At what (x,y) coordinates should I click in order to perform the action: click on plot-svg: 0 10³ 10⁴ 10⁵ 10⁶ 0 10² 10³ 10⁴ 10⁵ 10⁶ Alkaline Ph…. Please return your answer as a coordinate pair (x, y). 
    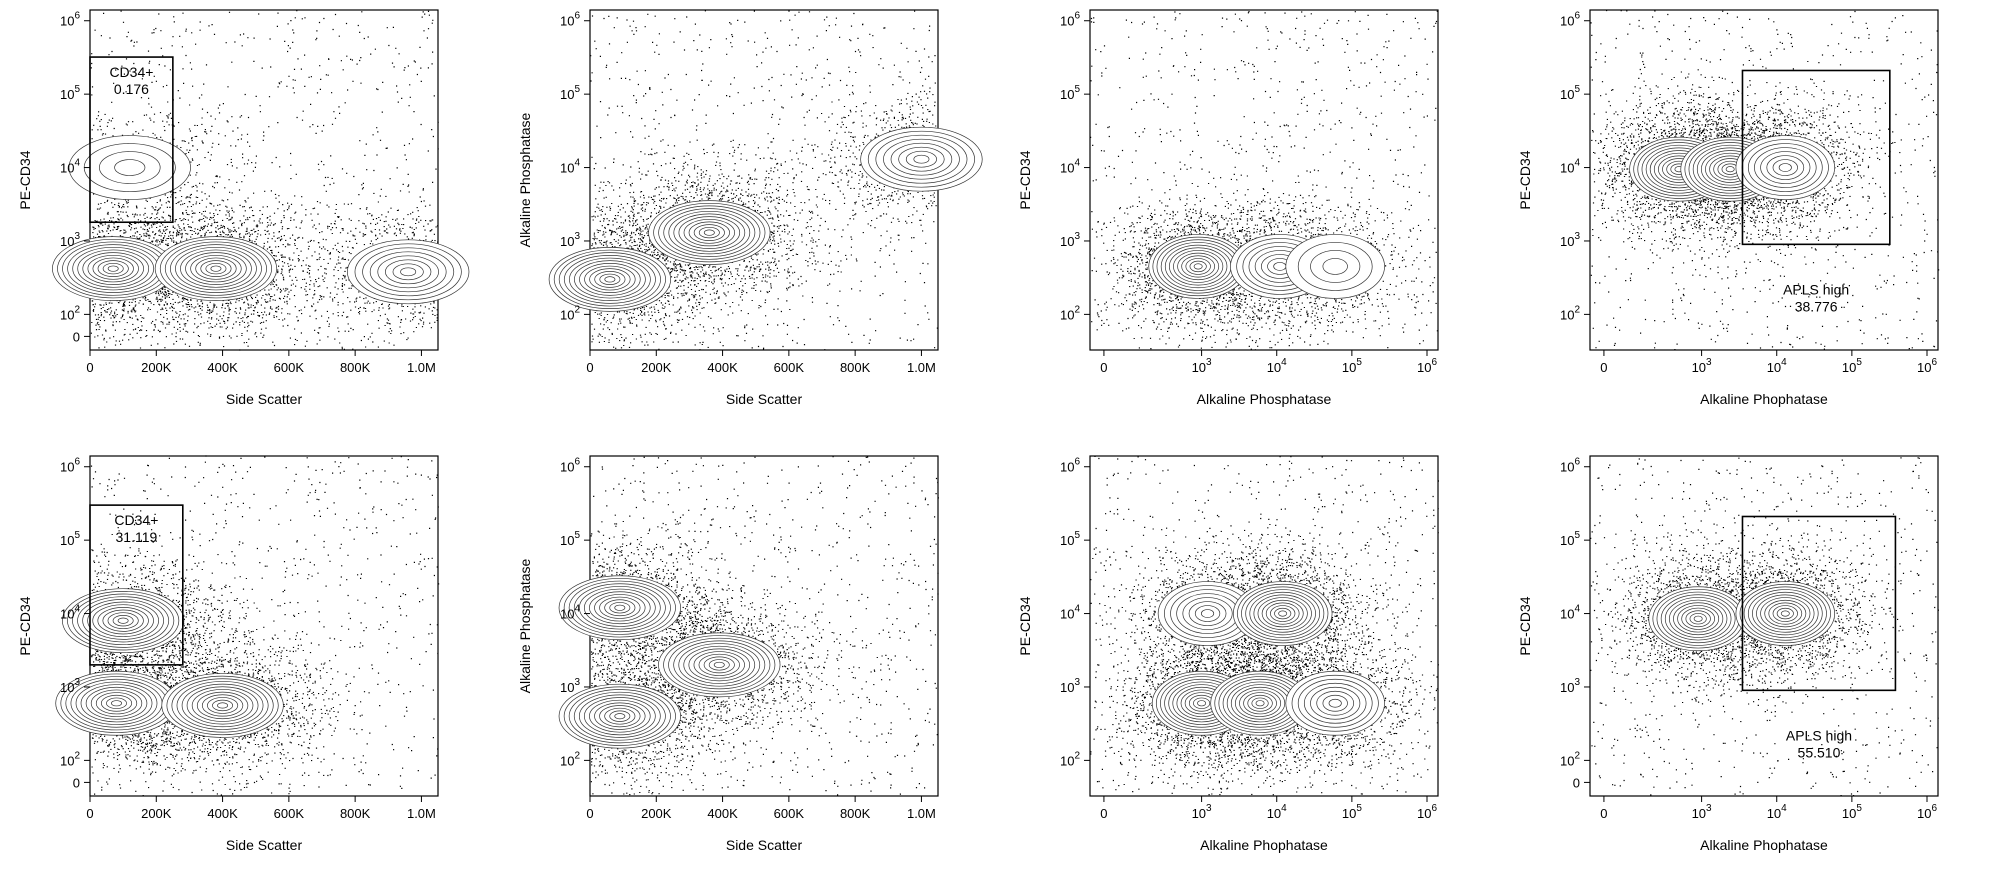
    Looking at the image, I should click on (1728, 654).